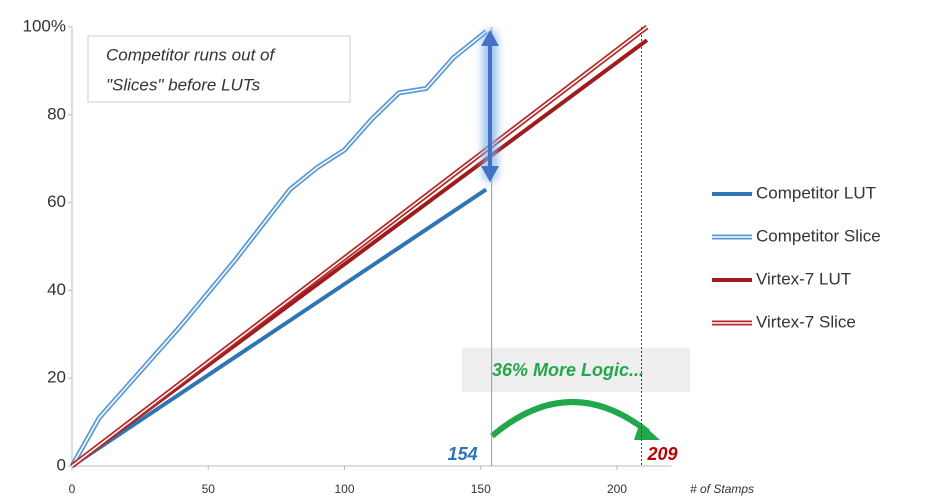  What do you see at coordinates (344, 489) in the screenshot?
I see `x-tick-label: 100` at bounding box center [344, 489].